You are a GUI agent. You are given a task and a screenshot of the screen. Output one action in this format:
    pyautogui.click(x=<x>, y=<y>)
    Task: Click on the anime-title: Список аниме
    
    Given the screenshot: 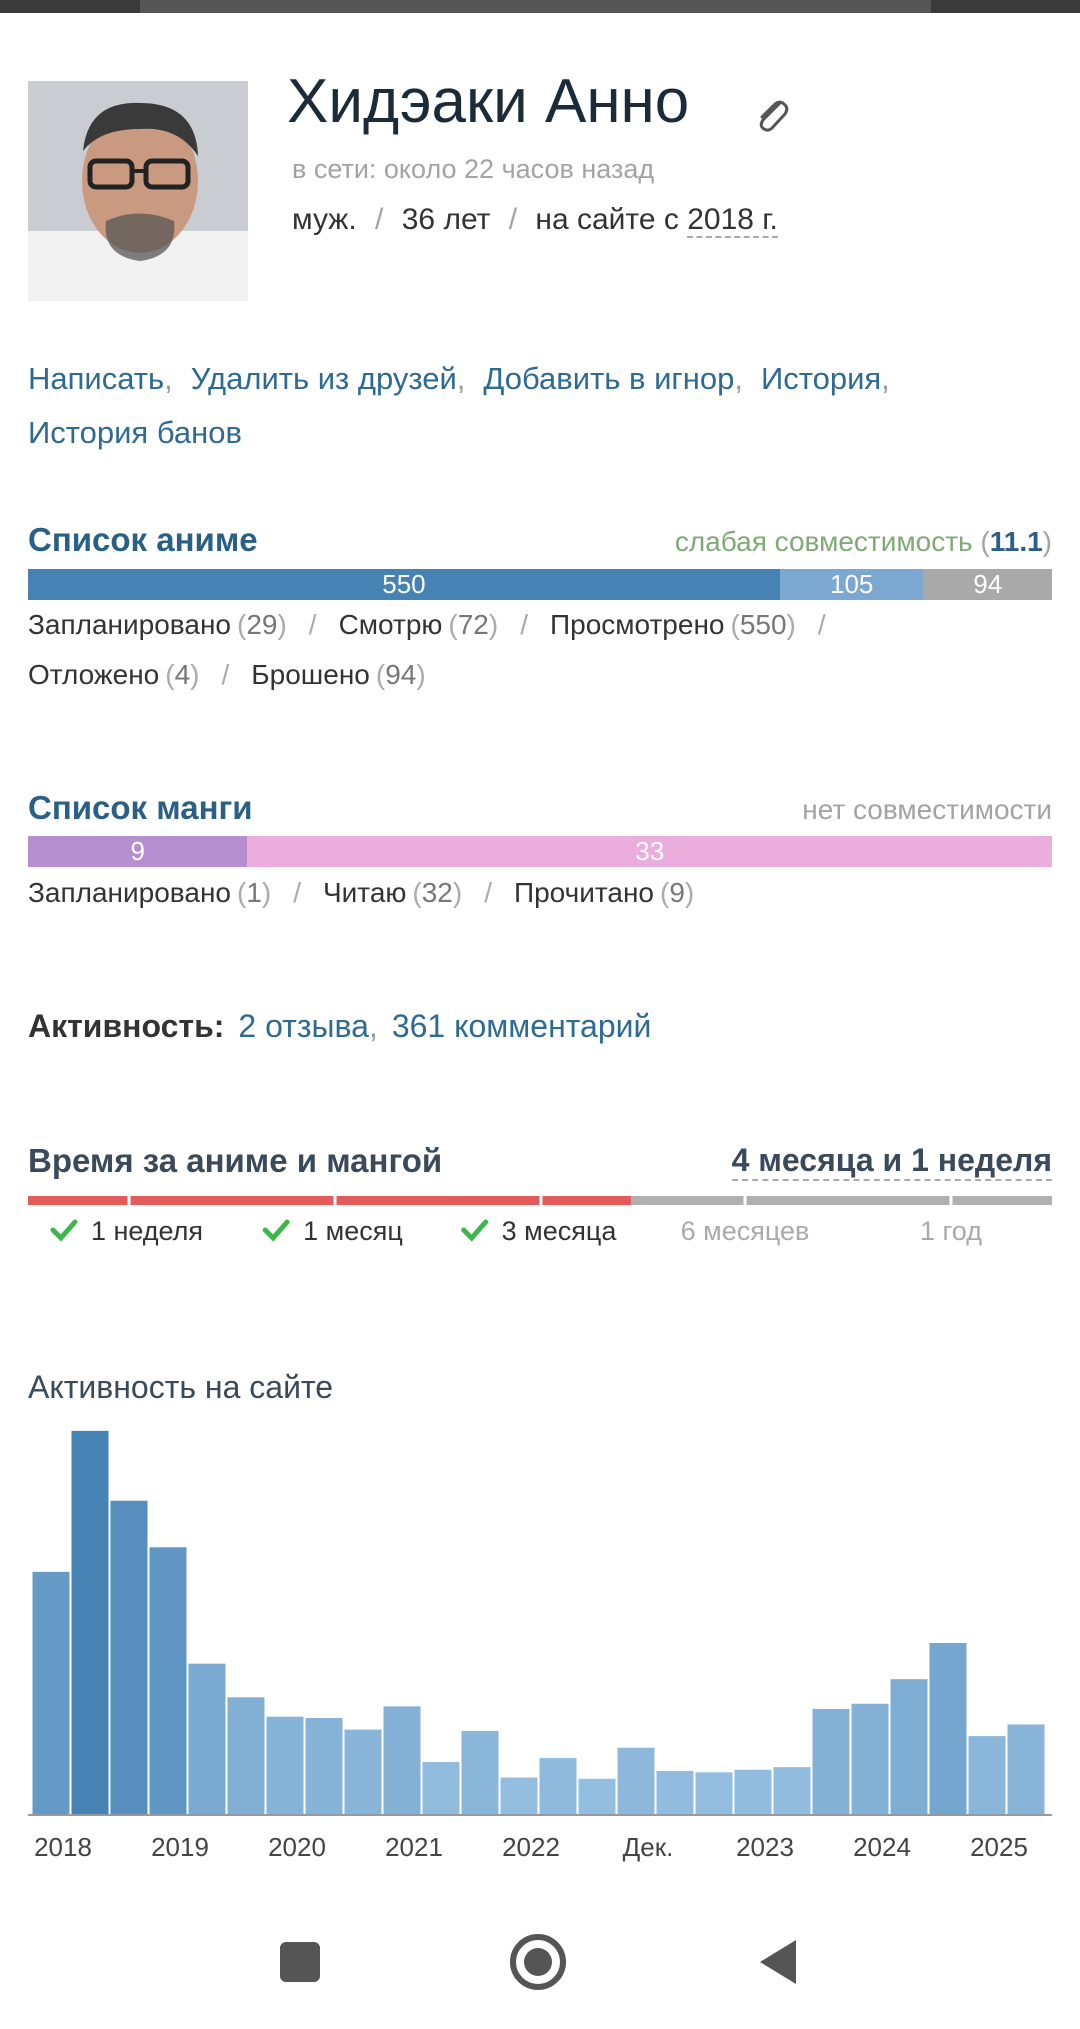 What is the action you would take?
    pyautogui.click(x=143, y=539)
    